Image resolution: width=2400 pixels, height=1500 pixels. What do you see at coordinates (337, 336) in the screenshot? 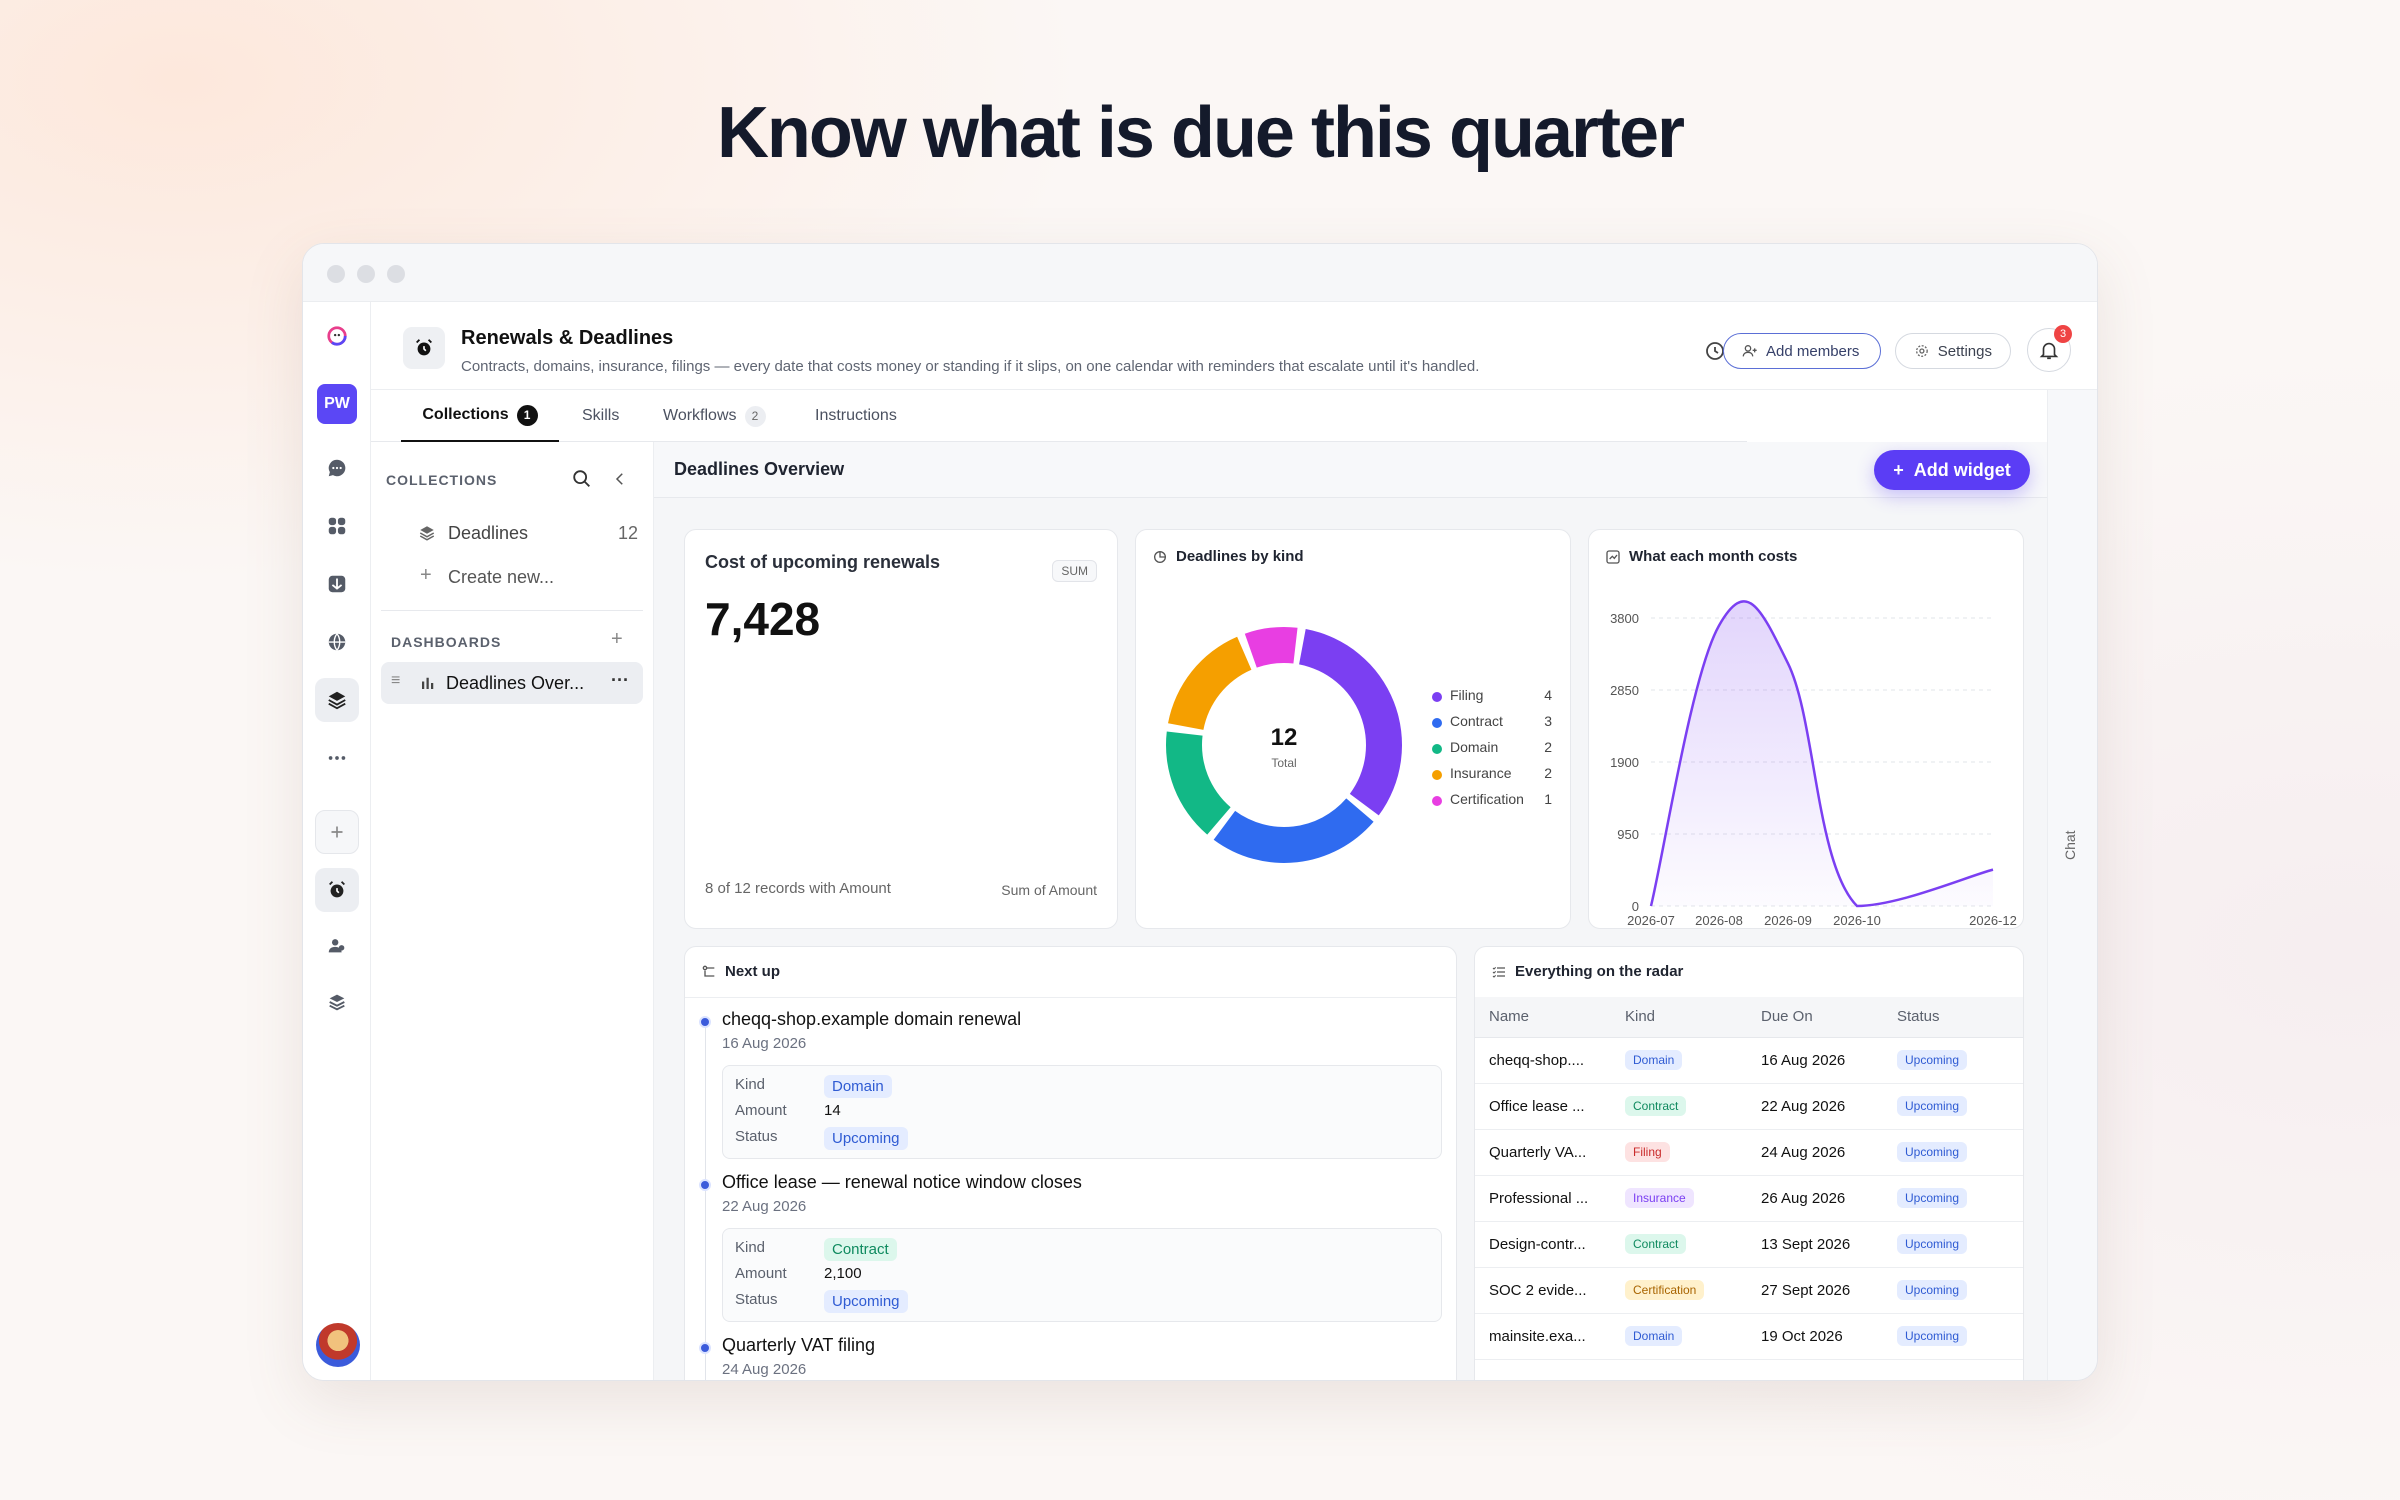
I see `app-logo-icon` at bounding box center [337, 336].